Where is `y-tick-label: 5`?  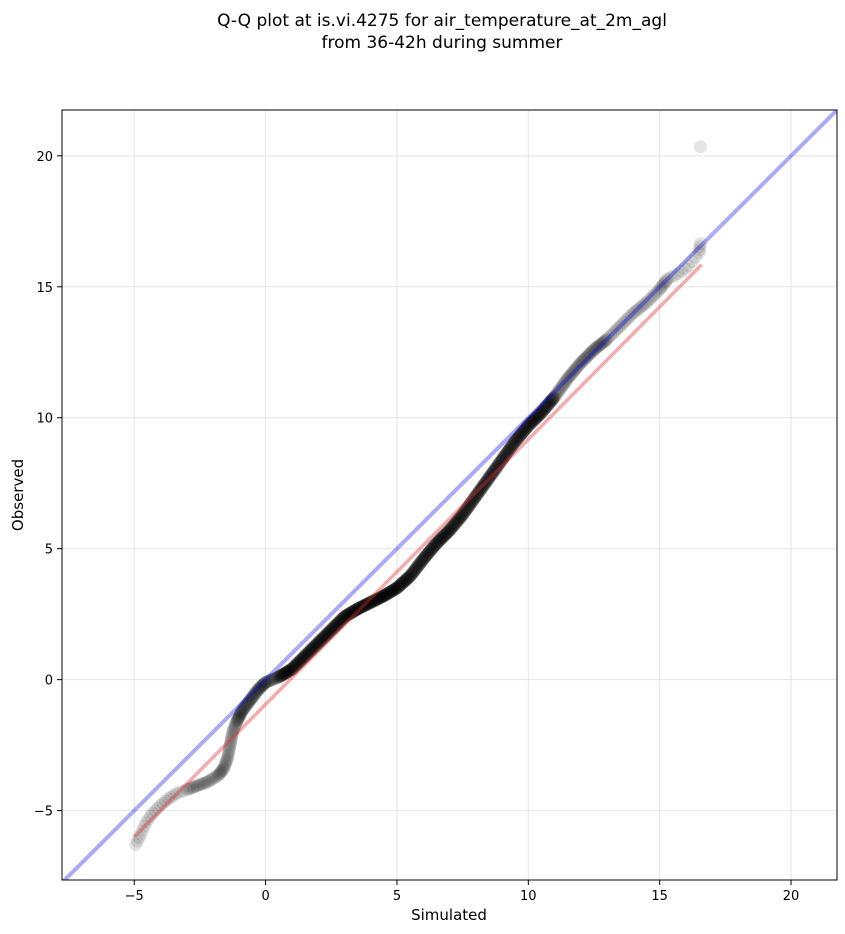
y-tick-label: 5 is located at coordinates (49, 550).